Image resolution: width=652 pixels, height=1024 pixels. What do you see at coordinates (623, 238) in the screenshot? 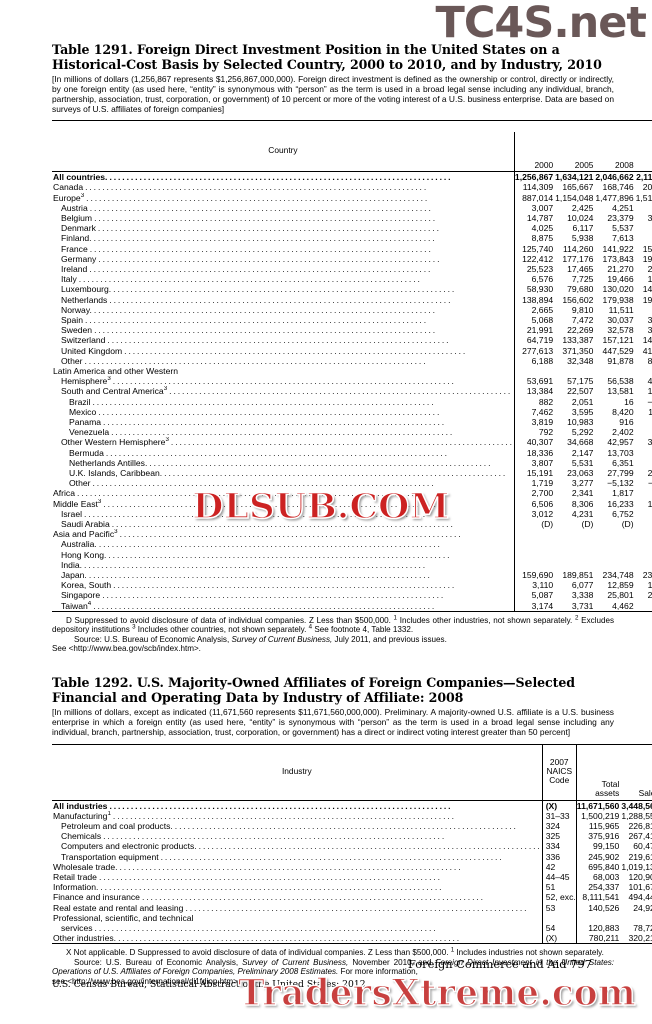
I see `cell-value: 7,613` at bounding box center [623, 238].